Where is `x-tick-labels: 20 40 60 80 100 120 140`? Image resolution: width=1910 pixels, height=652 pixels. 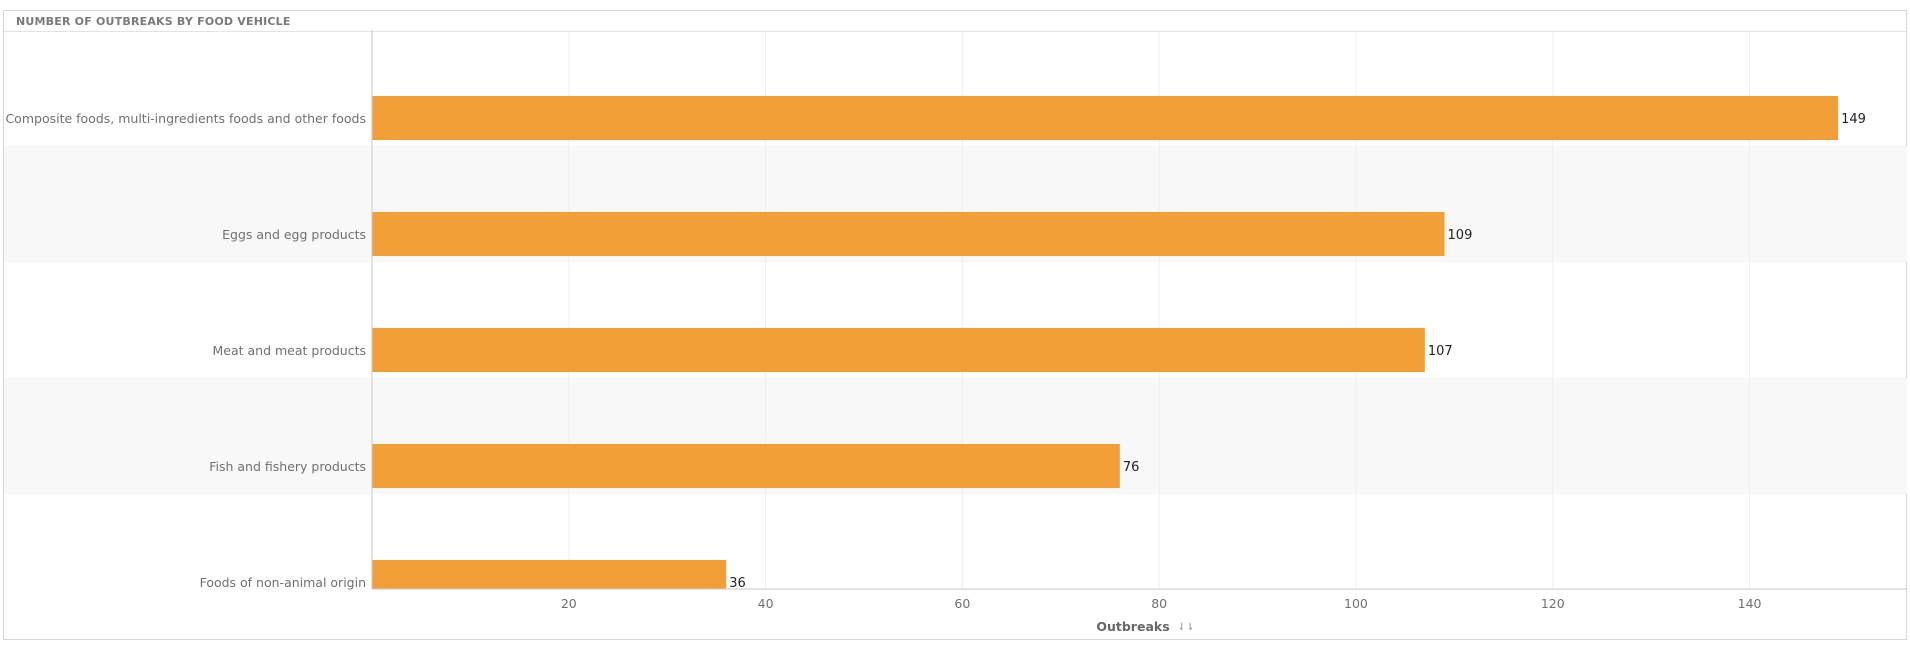 x-tick-labels: 20 40 60 80 100 120 140 is located at coordinates (1161, 603).